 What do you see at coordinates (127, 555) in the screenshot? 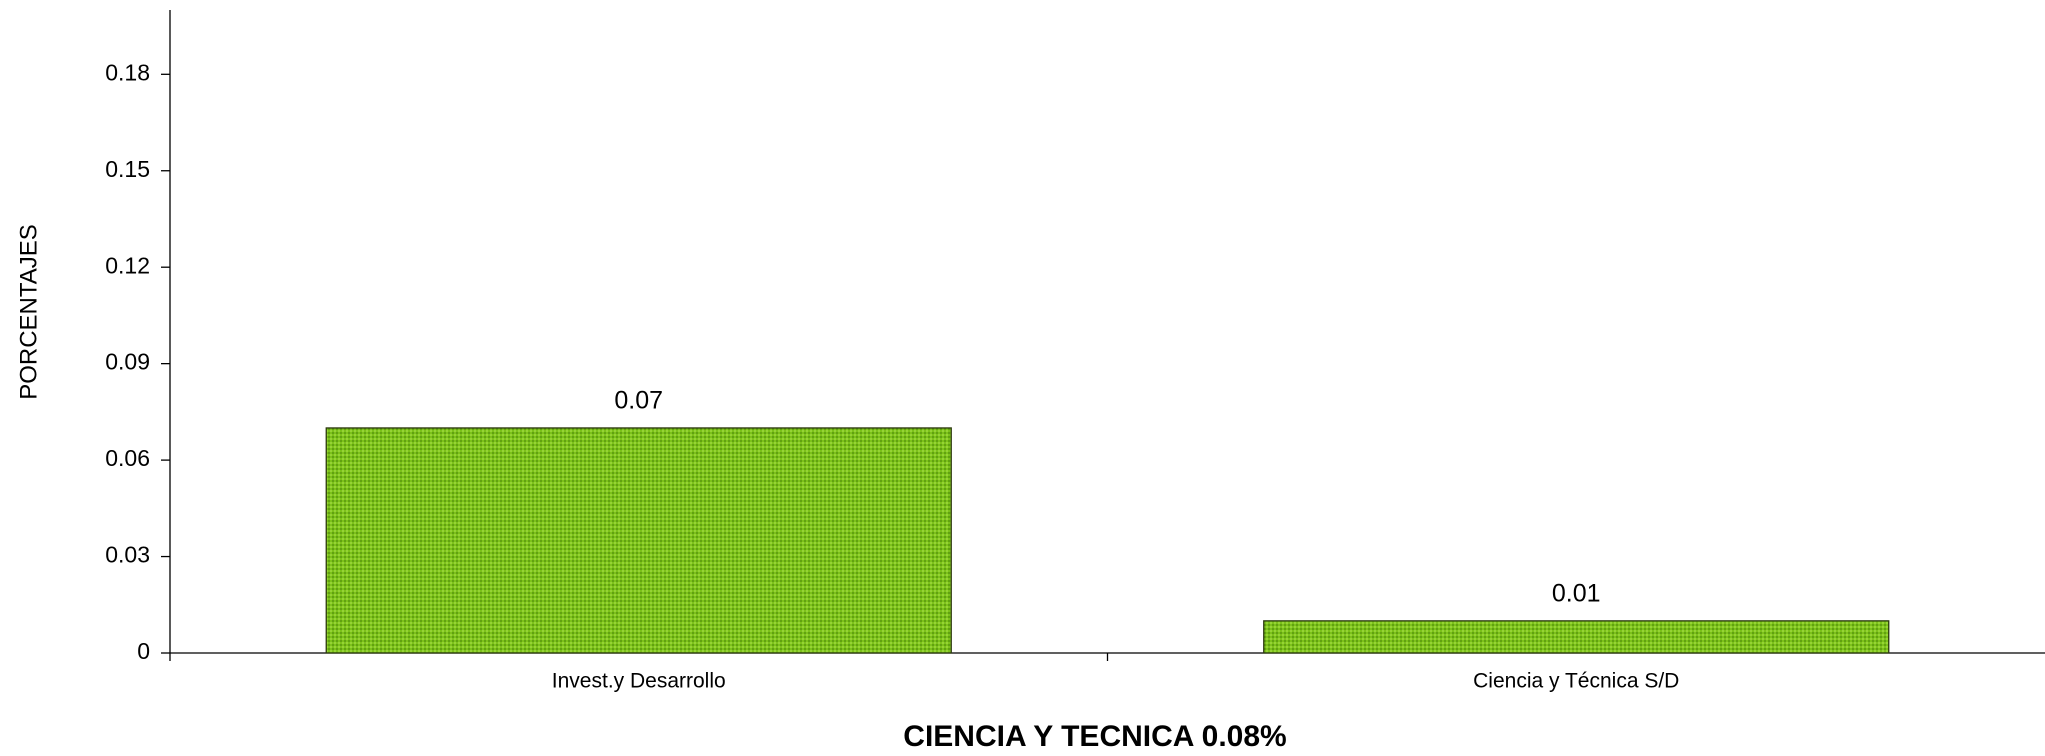
I see `y-tick-label: 0.03` at bounding box center [127, 555].